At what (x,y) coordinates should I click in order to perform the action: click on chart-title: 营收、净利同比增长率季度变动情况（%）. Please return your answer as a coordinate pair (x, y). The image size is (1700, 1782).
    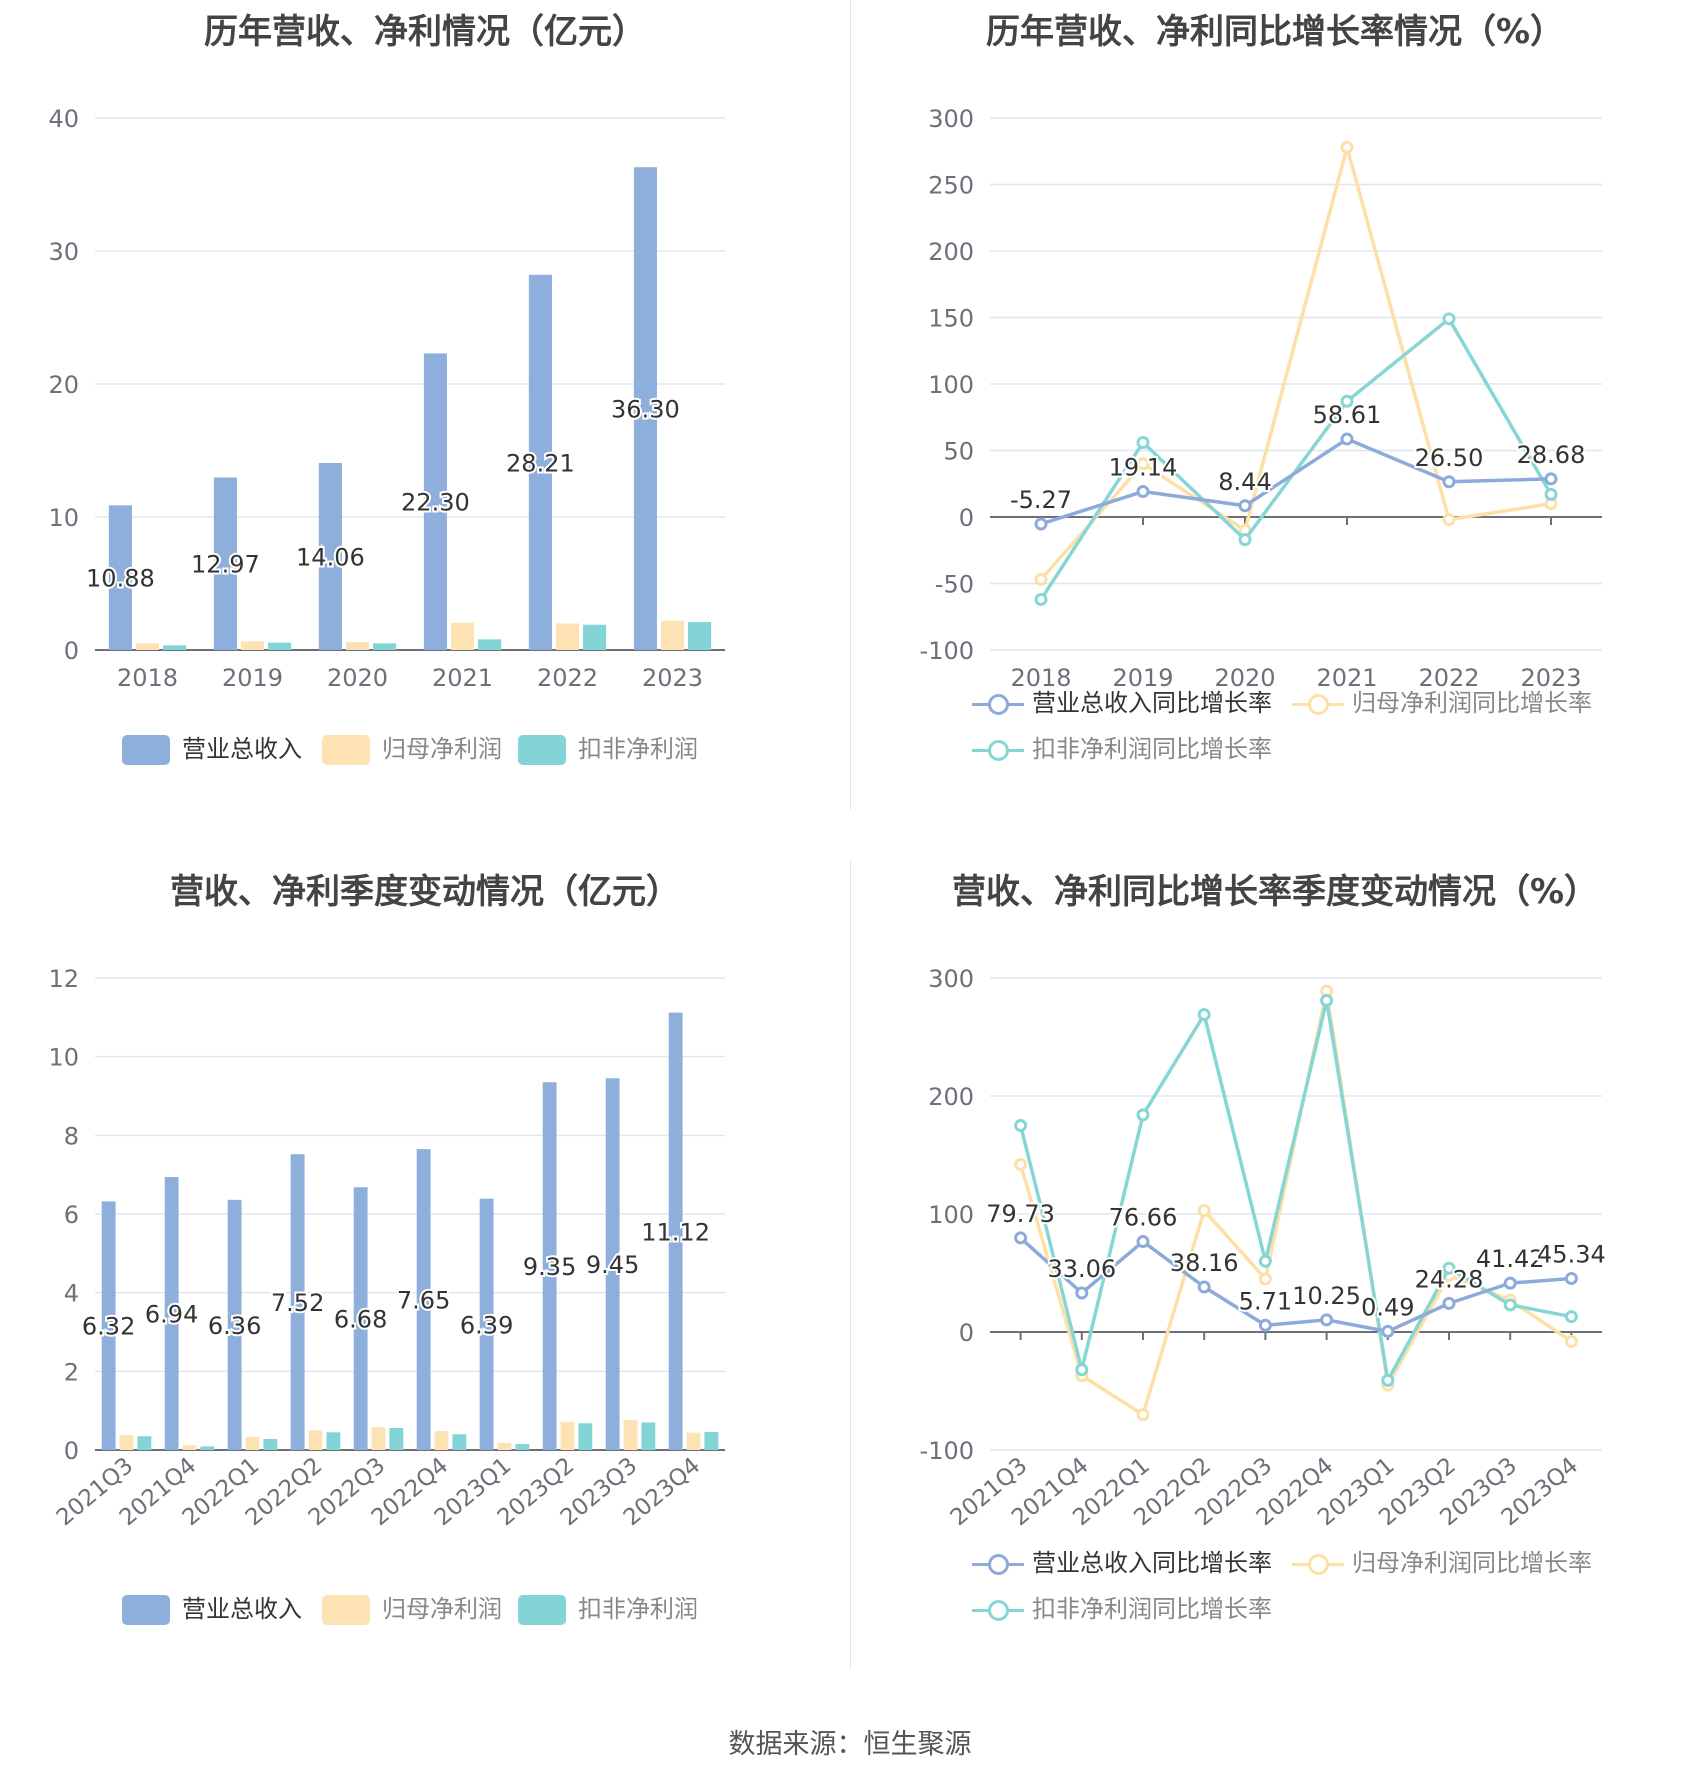
    Looking at the image, I should click on (1275, 892).